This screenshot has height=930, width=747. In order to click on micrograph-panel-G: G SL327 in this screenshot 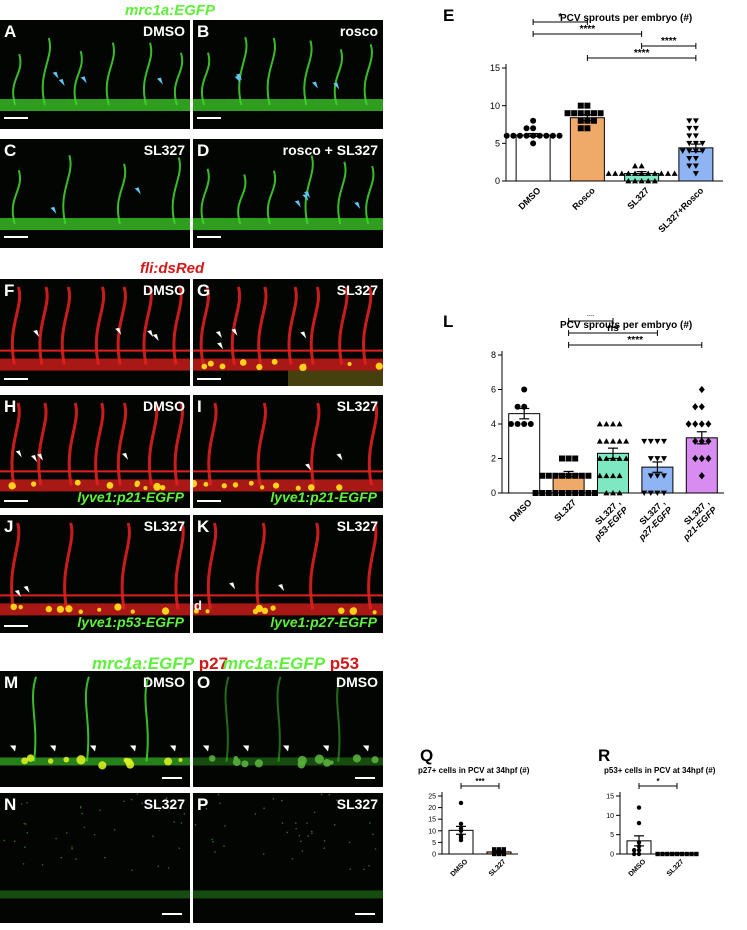, I will do `click(288, 332)`.